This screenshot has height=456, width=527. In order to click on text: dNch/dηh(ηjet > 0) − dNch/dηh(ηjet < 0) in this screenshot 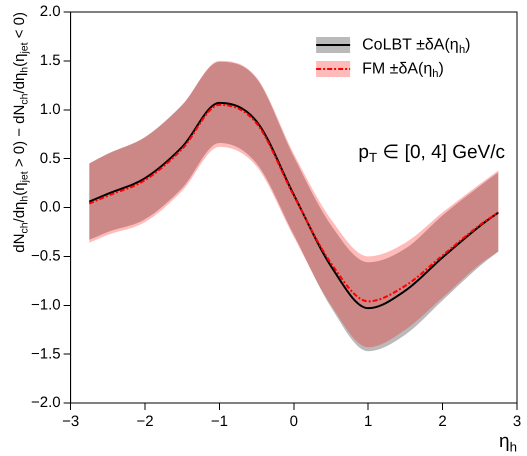, I will do `click(20, 132)`.